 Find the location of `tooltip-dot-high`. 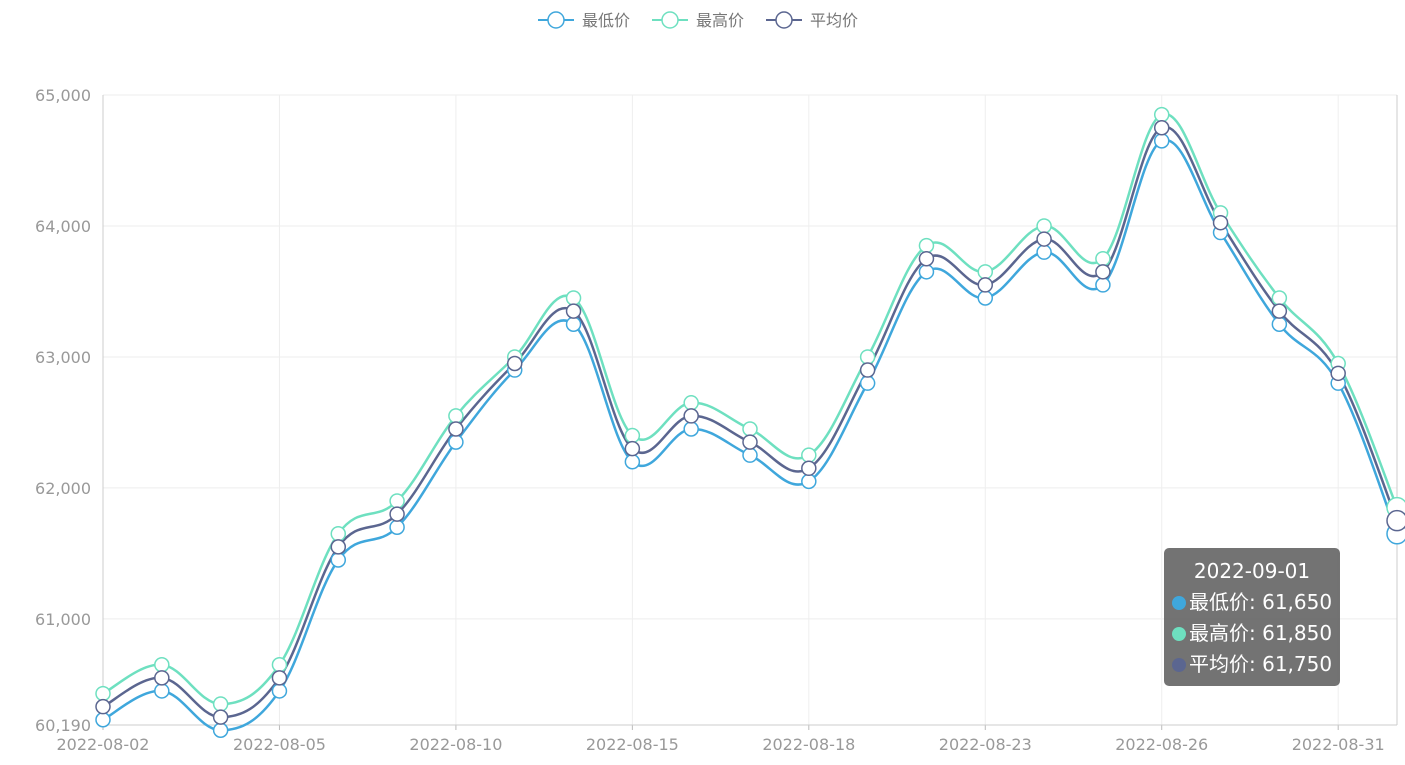

tooltip-dot-high is located at coordinates (1179, 634).